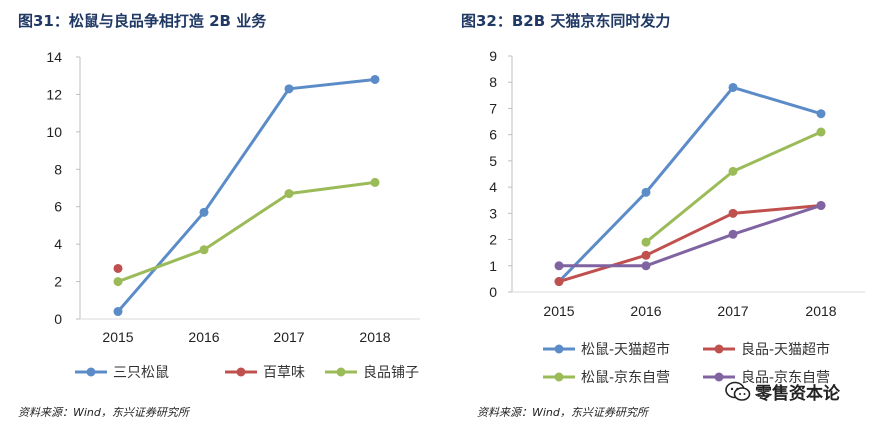 Image resolution: width=887 pixels, height=429 pixels. Describe the element at coordinates (103, 412) in the screenshot. I see `figure-31-source: 资料来源：Wind，东兴证券研究所` at that location.